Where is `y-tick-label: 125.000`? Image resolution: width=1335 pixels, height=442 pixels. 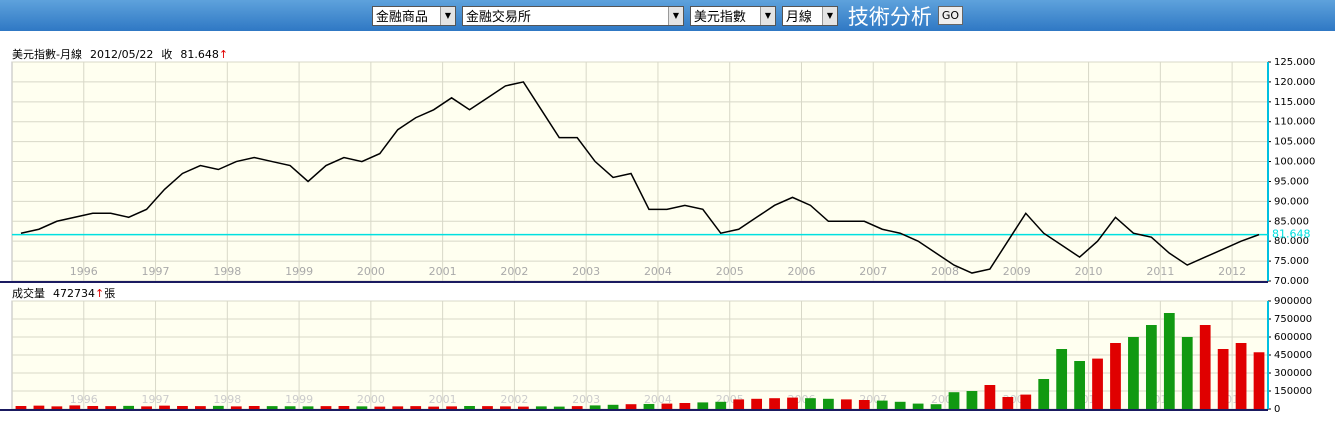
y-tick-label: 125.000 is located at coordinates (1294, 62).